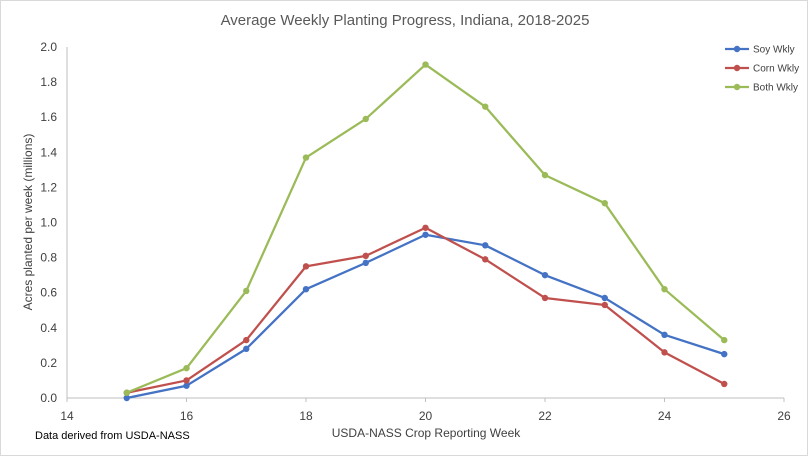 This screenshot has width=810, height=458. What do you see at coordinates (774, 50) in the screenshot?
I see `legend-label: Soy Wkly` at bounding box center [774, 50].